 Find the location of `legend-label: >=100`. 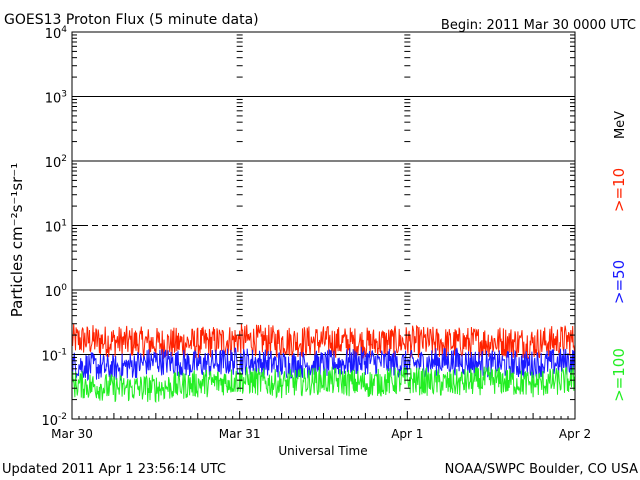

legend-label: >=100 is located at coordinates (619, 375).